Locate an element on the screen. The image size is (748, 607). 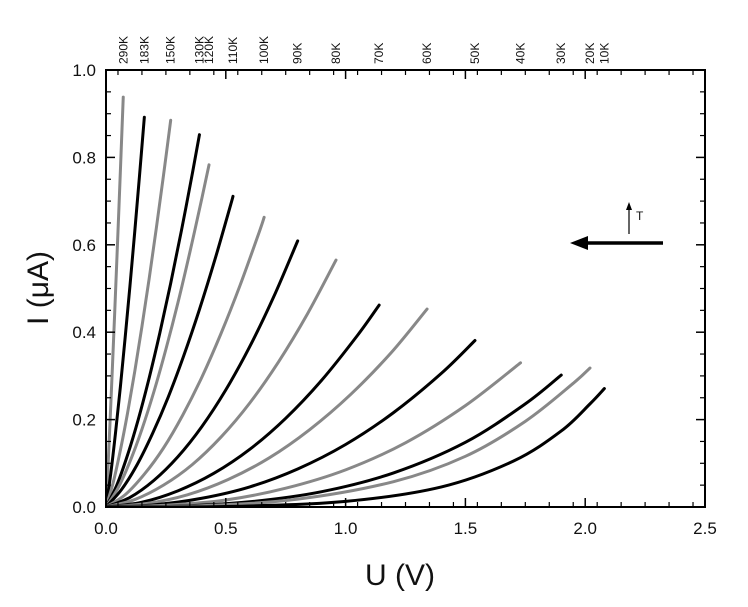
curve-120K is located at coordinates (158, 335).